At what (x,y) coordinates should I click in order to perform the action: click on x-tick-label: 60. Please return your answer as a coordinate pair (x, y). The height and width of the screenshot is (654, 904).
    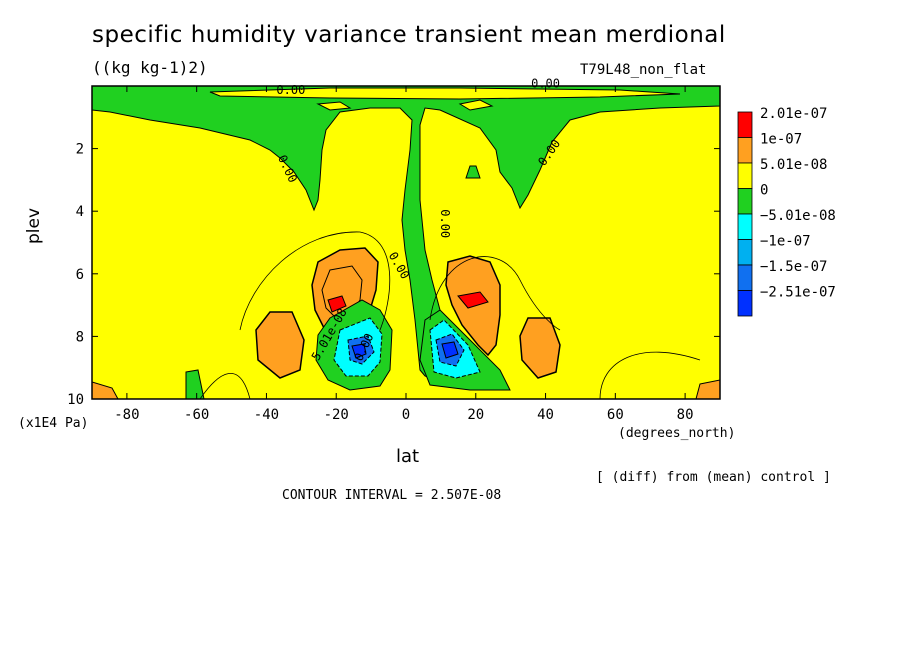
    Looking at the image, I should click on (615, 415).